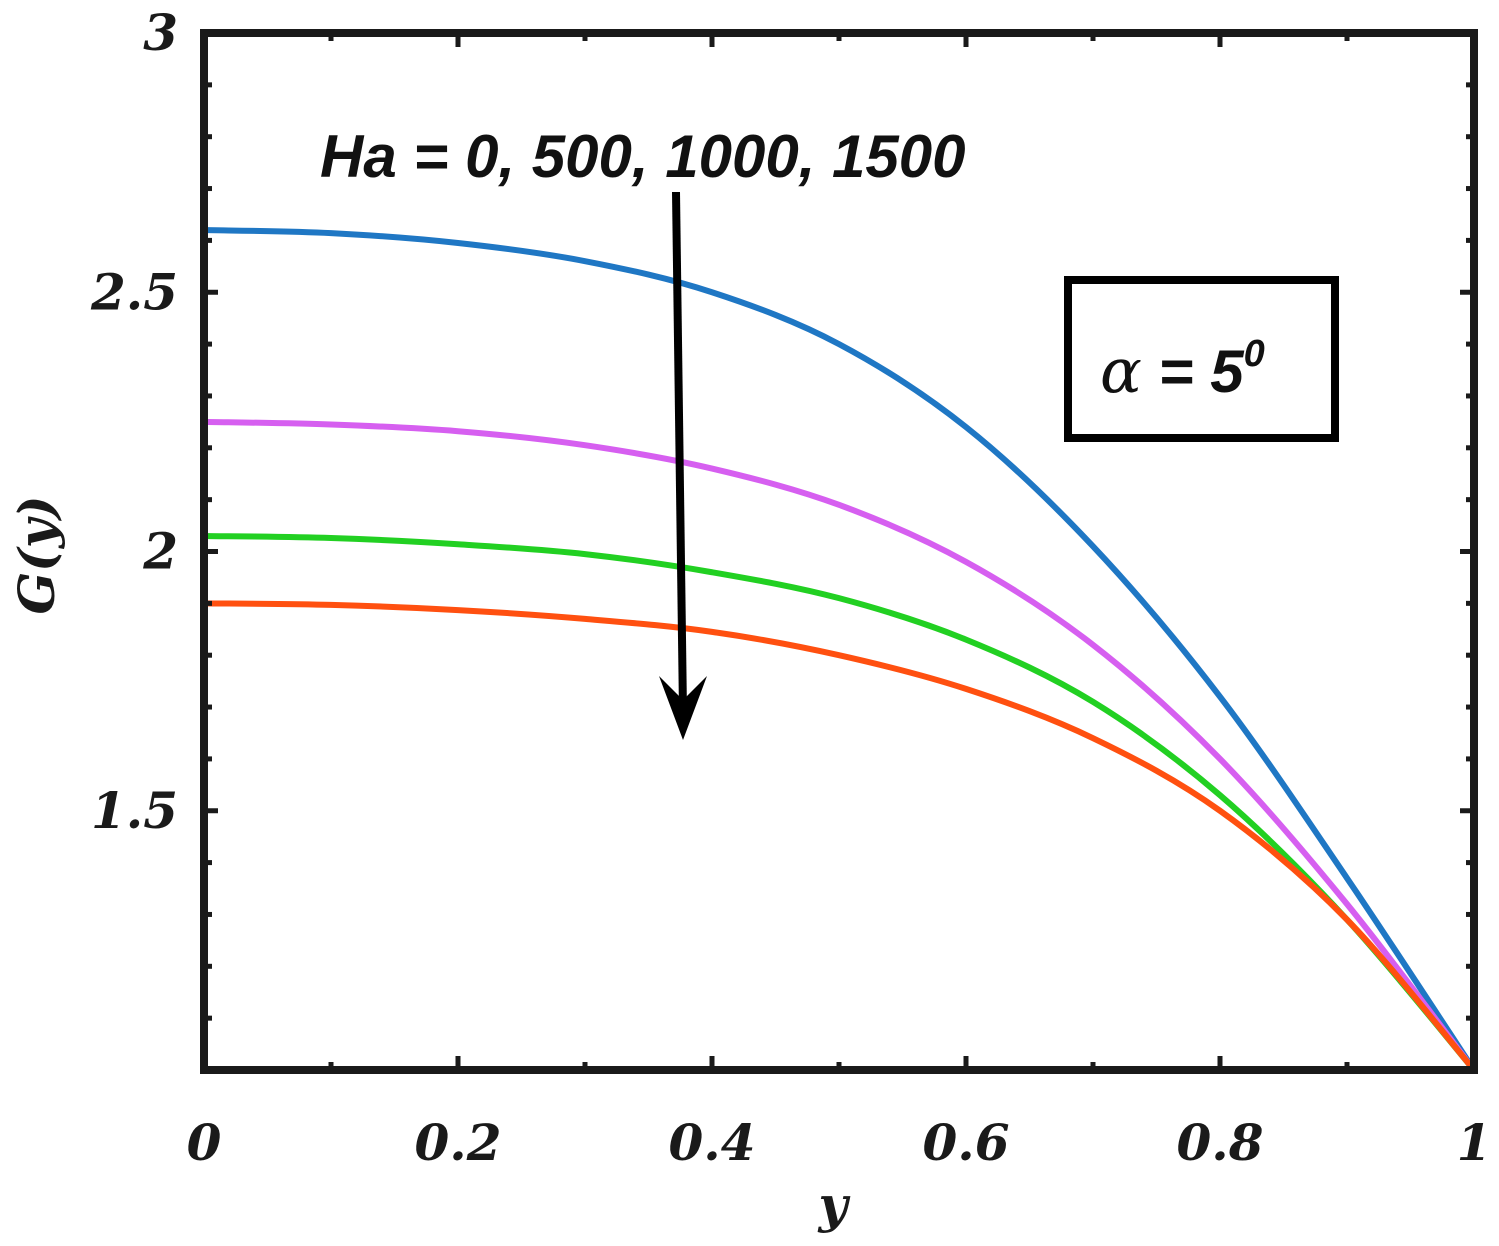 The image size is (1499, 1246). Describe the element at coordinates (1474, 1142) in the screenshot. I see `x-tick-label: 1` at that location.